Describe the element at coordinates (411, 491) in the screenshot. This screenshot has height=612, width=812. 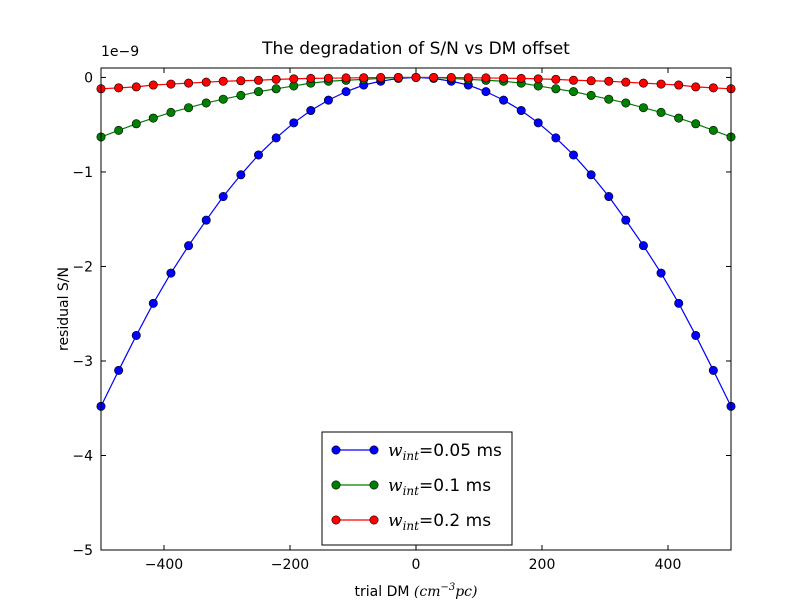
I see `legend-label-sub-1: int` at that location.